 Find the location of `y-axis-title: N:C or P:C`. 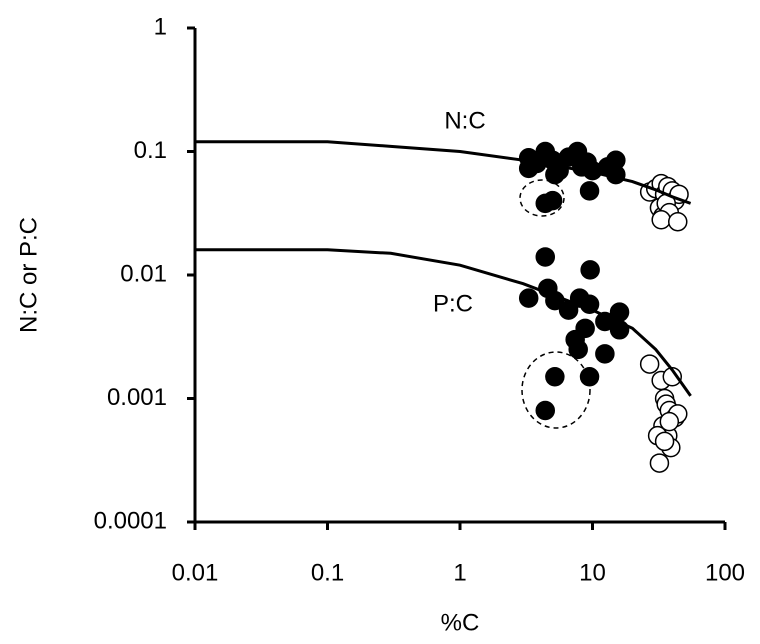

y-axis-title: N:C or P:C is located at coordinates (28, 275).